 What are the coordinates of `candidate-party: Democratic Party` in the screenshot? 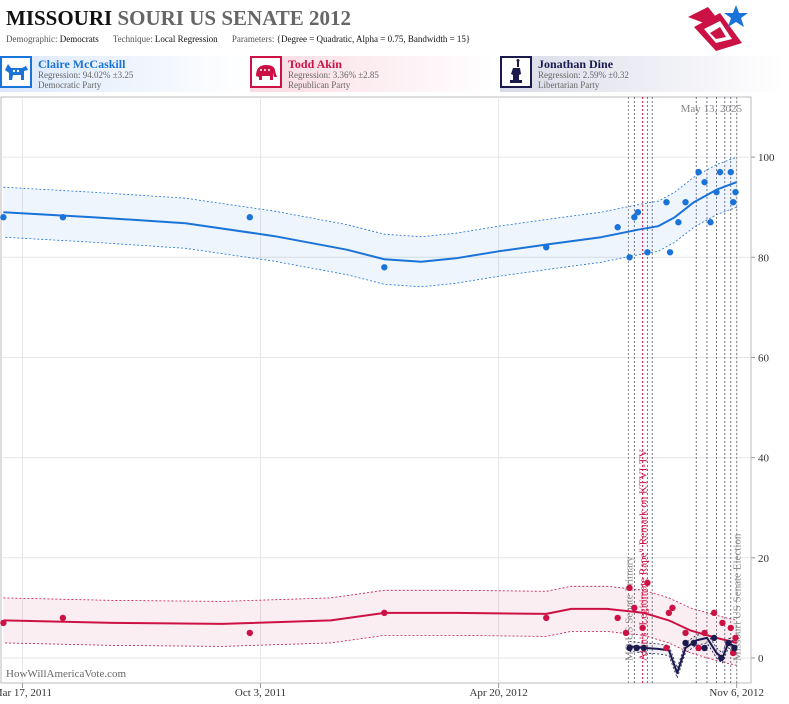 It's located at (70, 85).